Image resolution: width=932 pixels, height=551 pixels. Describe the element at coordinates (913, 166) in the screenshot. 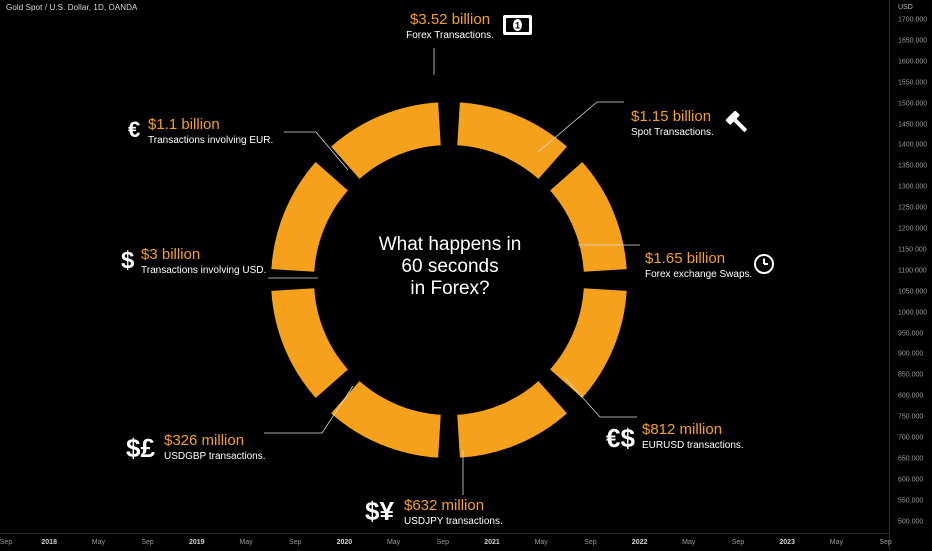

I see `price-tick: 1350.000` at that location.